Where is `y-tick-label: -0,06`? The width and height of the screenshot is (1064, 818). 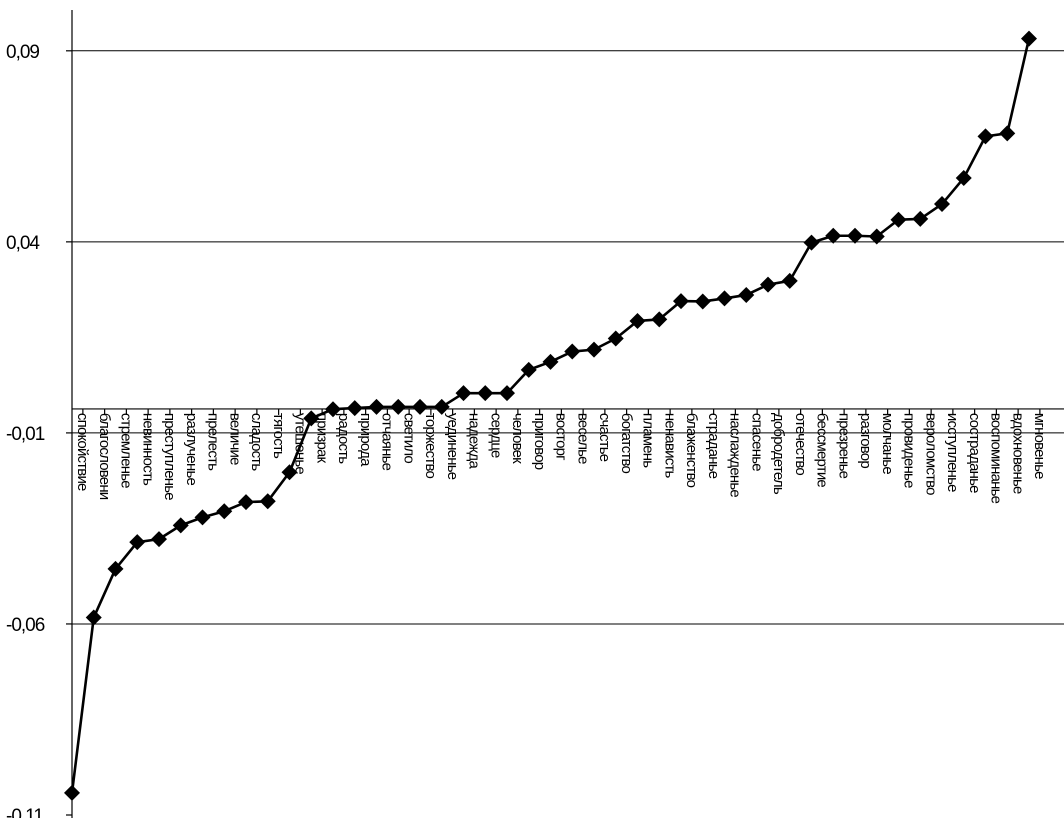 y-tick-label: -0,06 is located at coordinates (25, 625).